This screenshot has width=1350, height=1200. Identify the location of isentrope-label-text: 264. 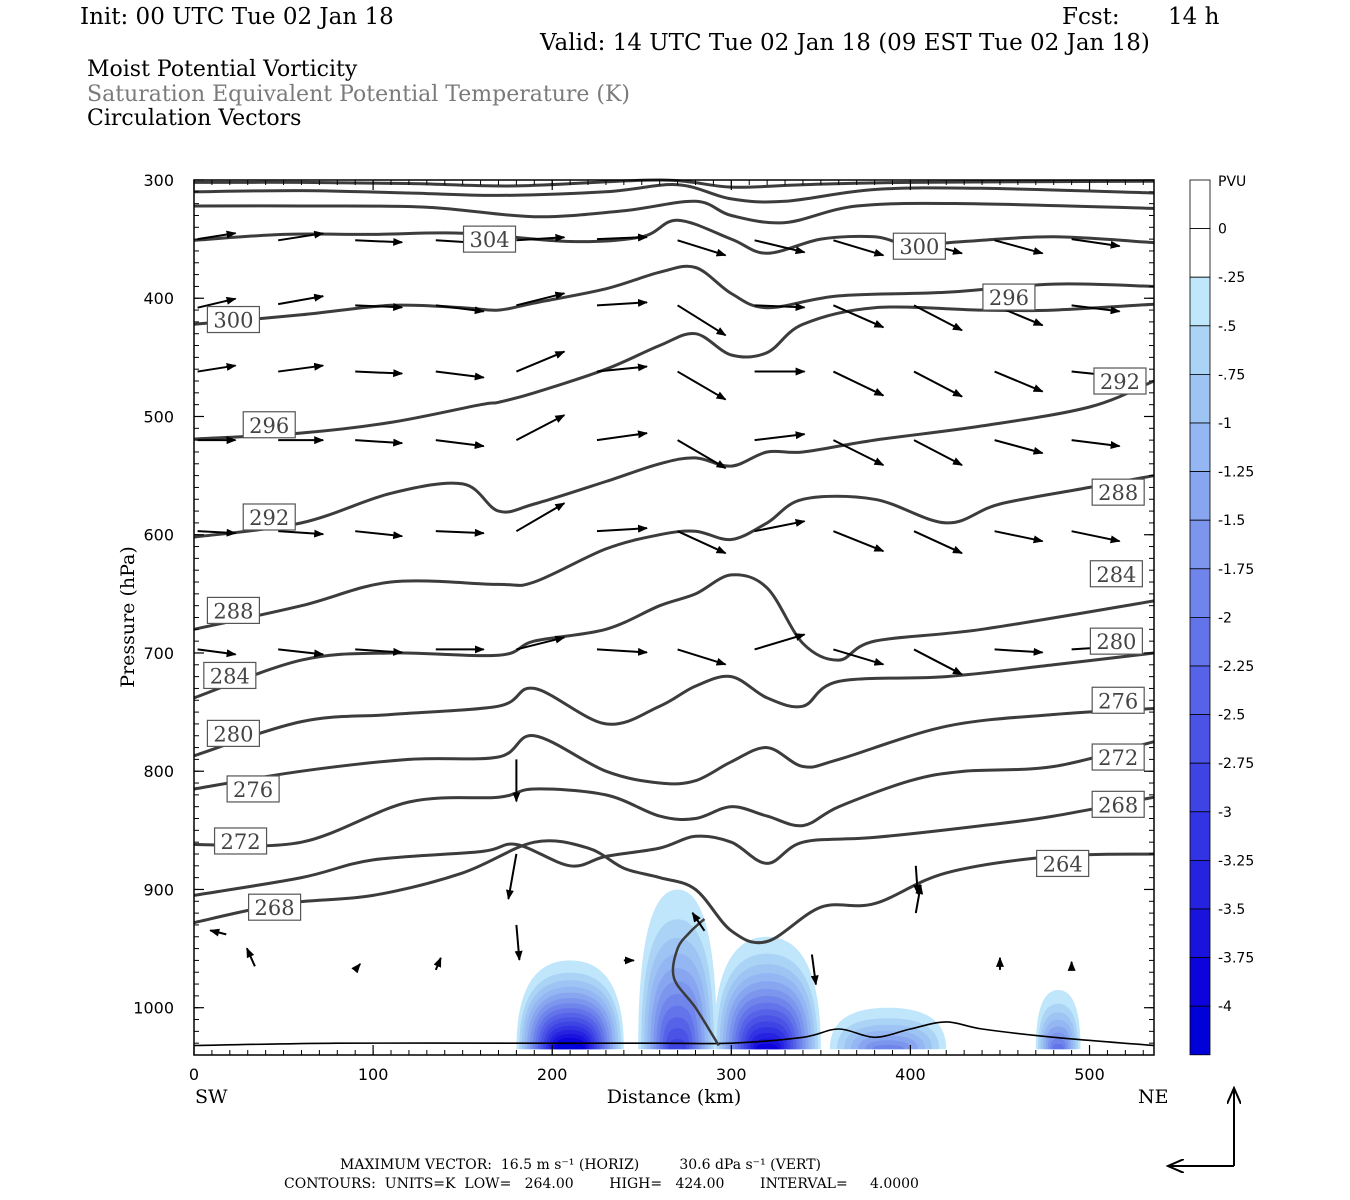
(1063, 864).